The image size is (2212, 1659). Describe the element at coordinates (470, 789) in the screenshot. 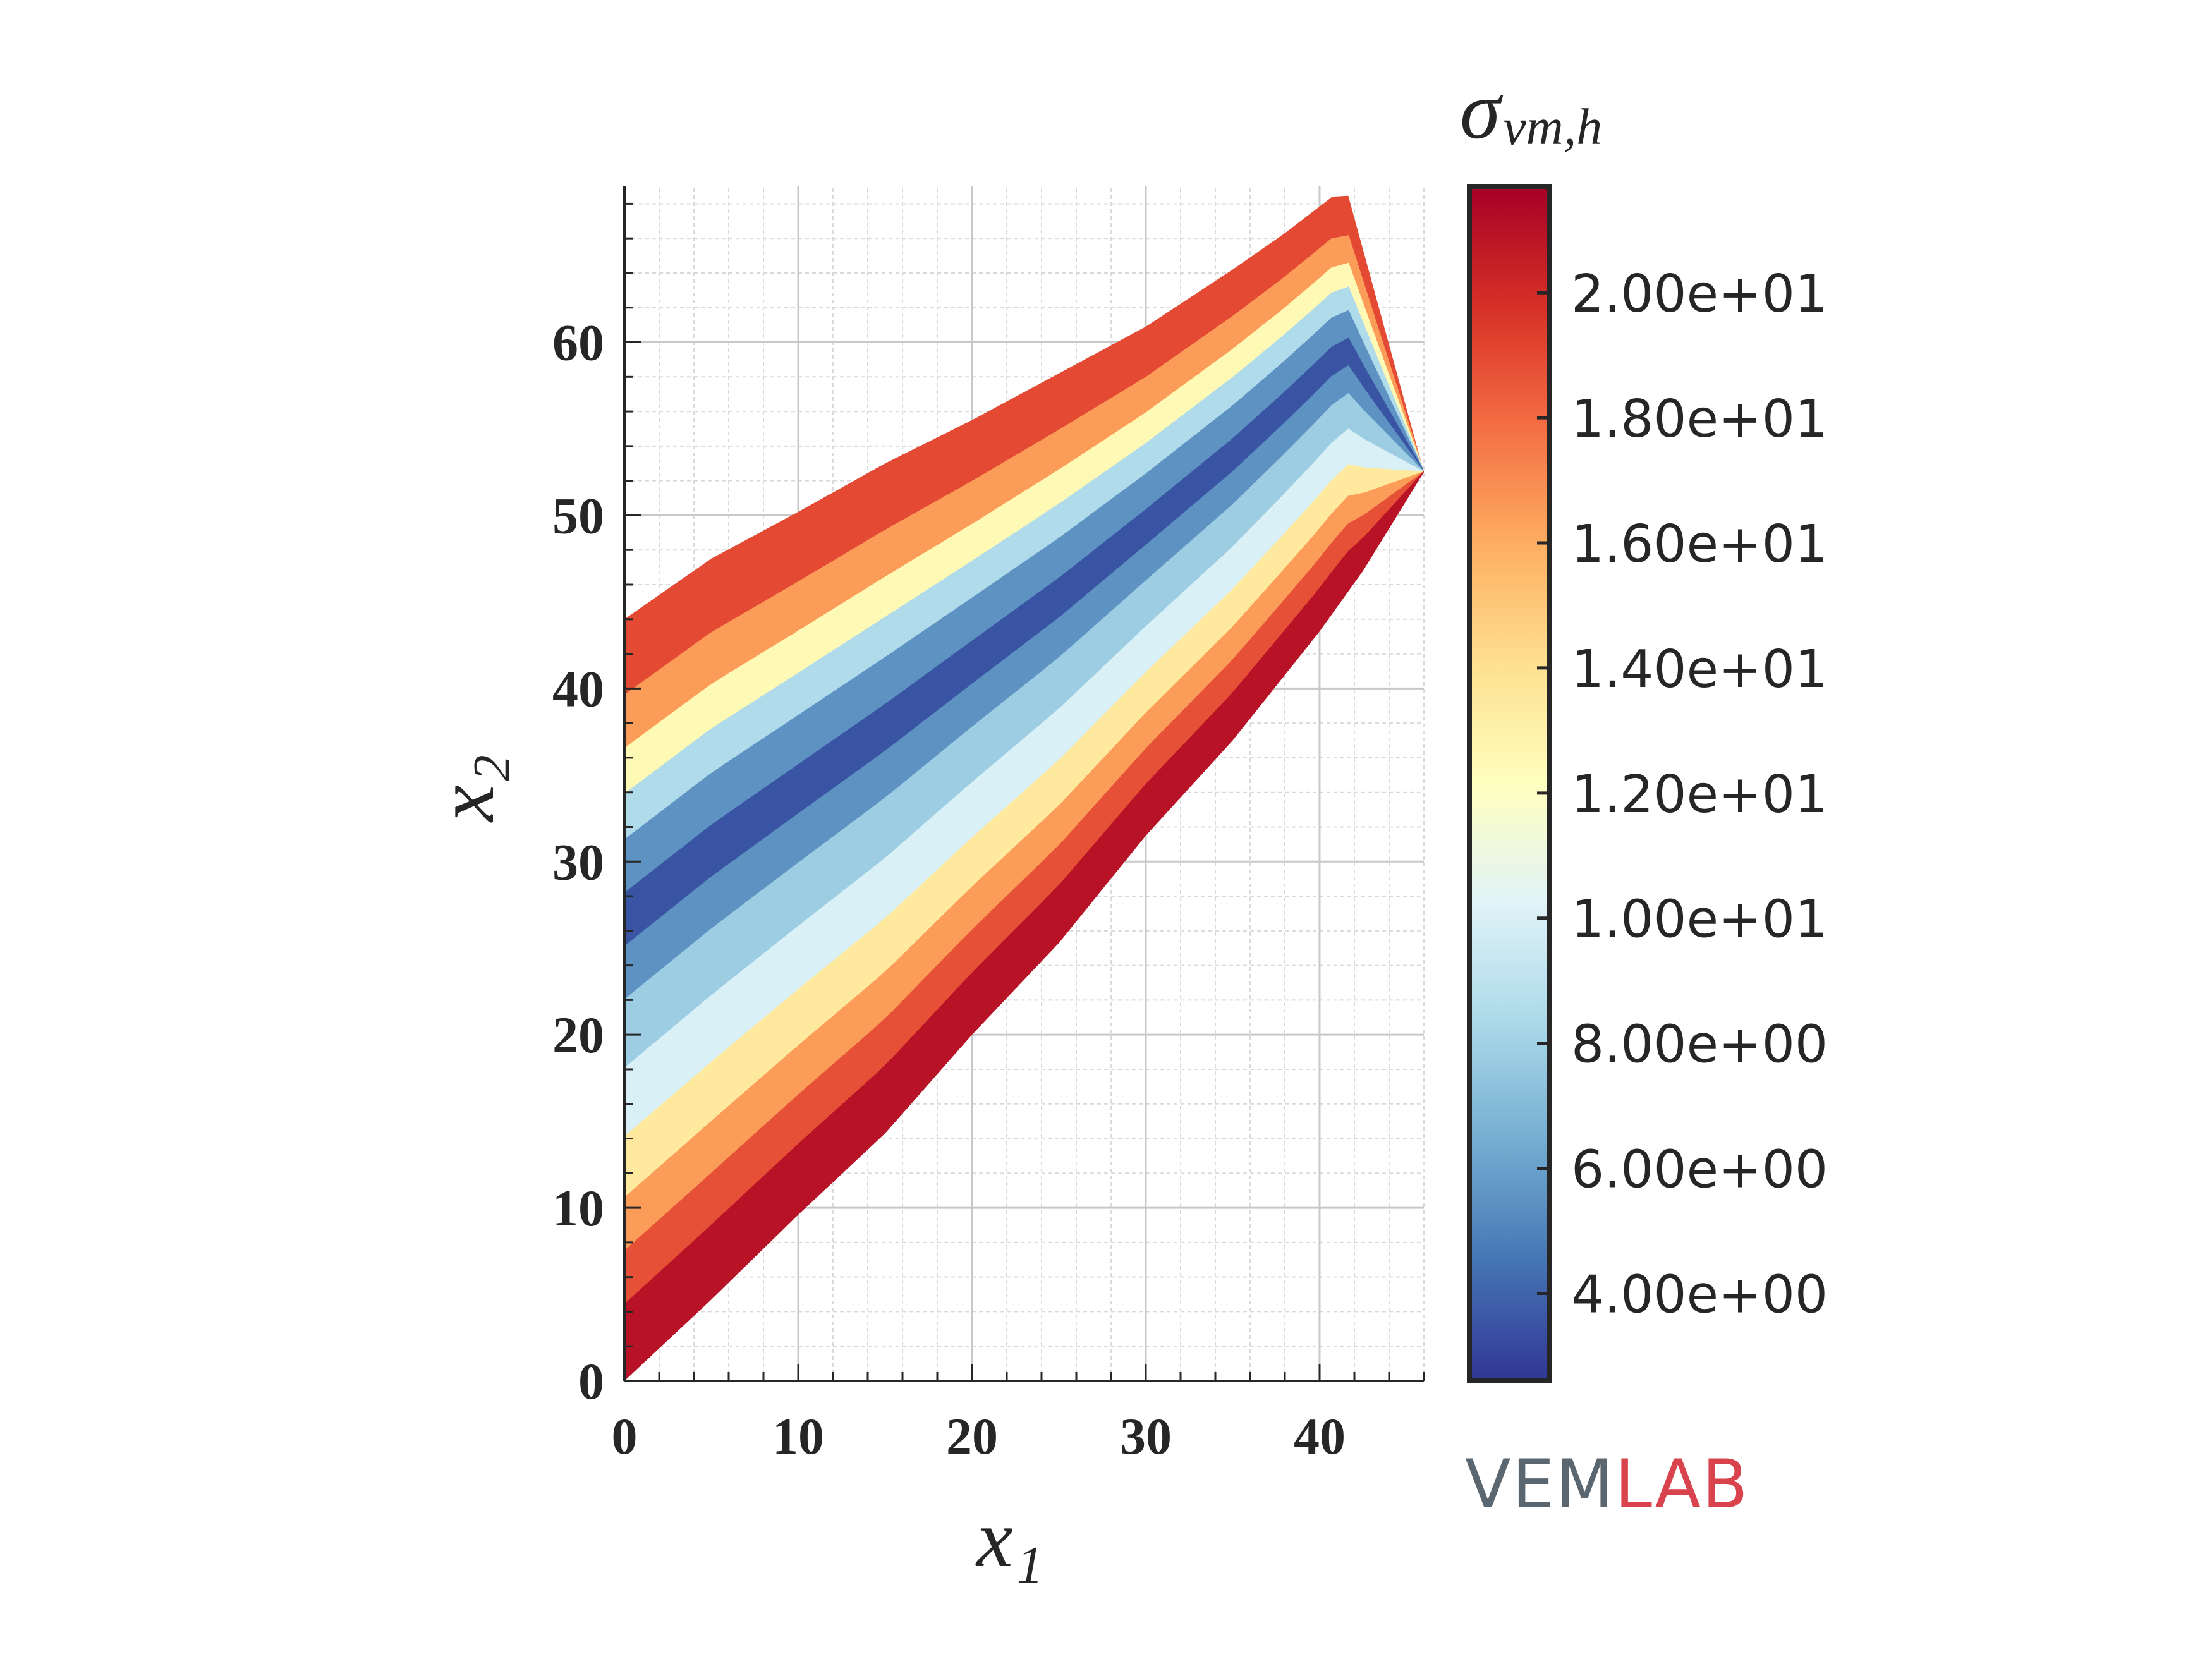

I see `y-axis-title: x2` at that location.